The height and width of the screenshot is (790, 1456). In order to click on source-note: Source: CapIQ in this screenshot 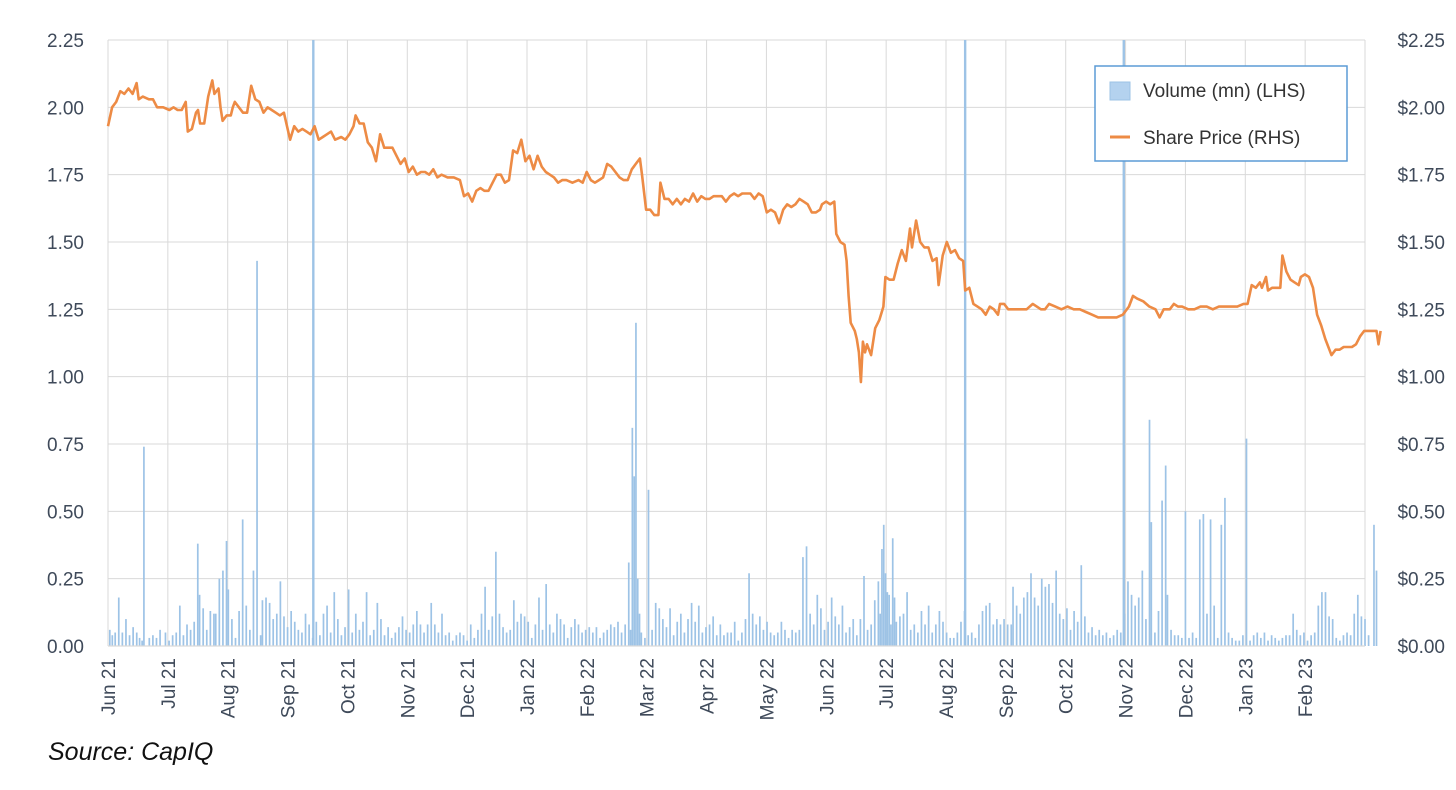, I will do `click(131, 752)`.